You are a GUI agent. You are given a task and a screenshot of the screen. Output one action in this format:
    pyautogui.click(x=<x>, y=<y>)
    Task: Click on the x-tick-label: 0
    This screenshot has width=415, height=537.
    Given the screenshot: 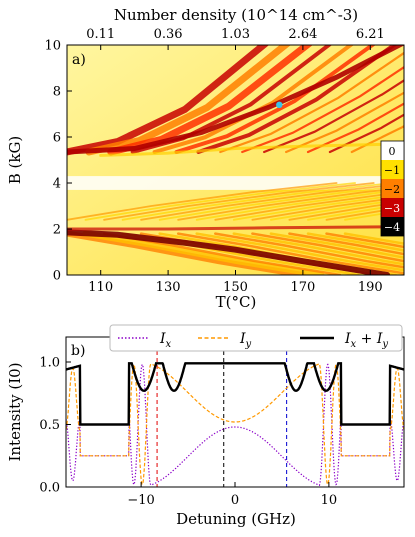 What is the action you would take?
    pyautogui.click(x=235, y=500)
    